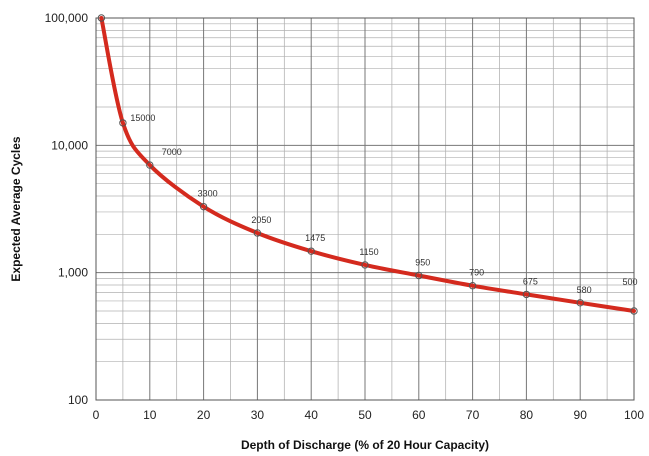 The width and height of the screenshot is (649, 456). Describe the element at coordinates (634, 415) in the screenshot. I see `x-tick-label: 100` at that location.